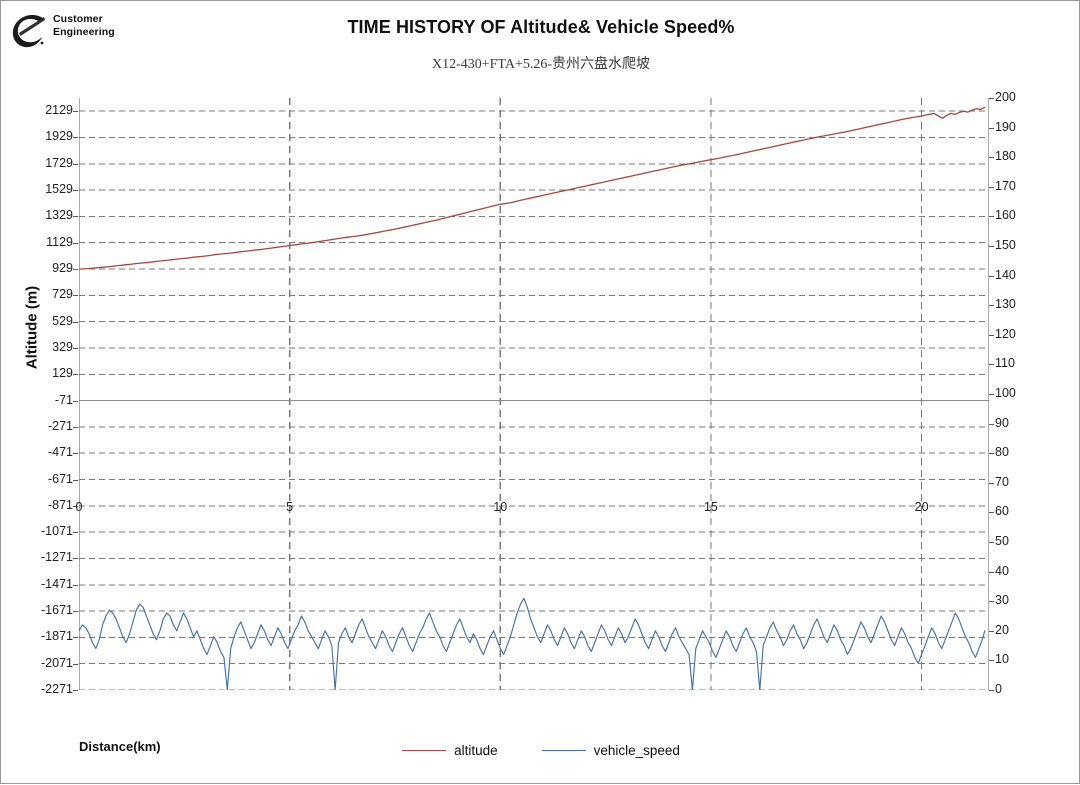 The width and height of the screenshot is (1080, 785). Describe the element at coordinates (38, 163) in the screenshot. I see `y-axis-left-tick-label: 1729` at that location.